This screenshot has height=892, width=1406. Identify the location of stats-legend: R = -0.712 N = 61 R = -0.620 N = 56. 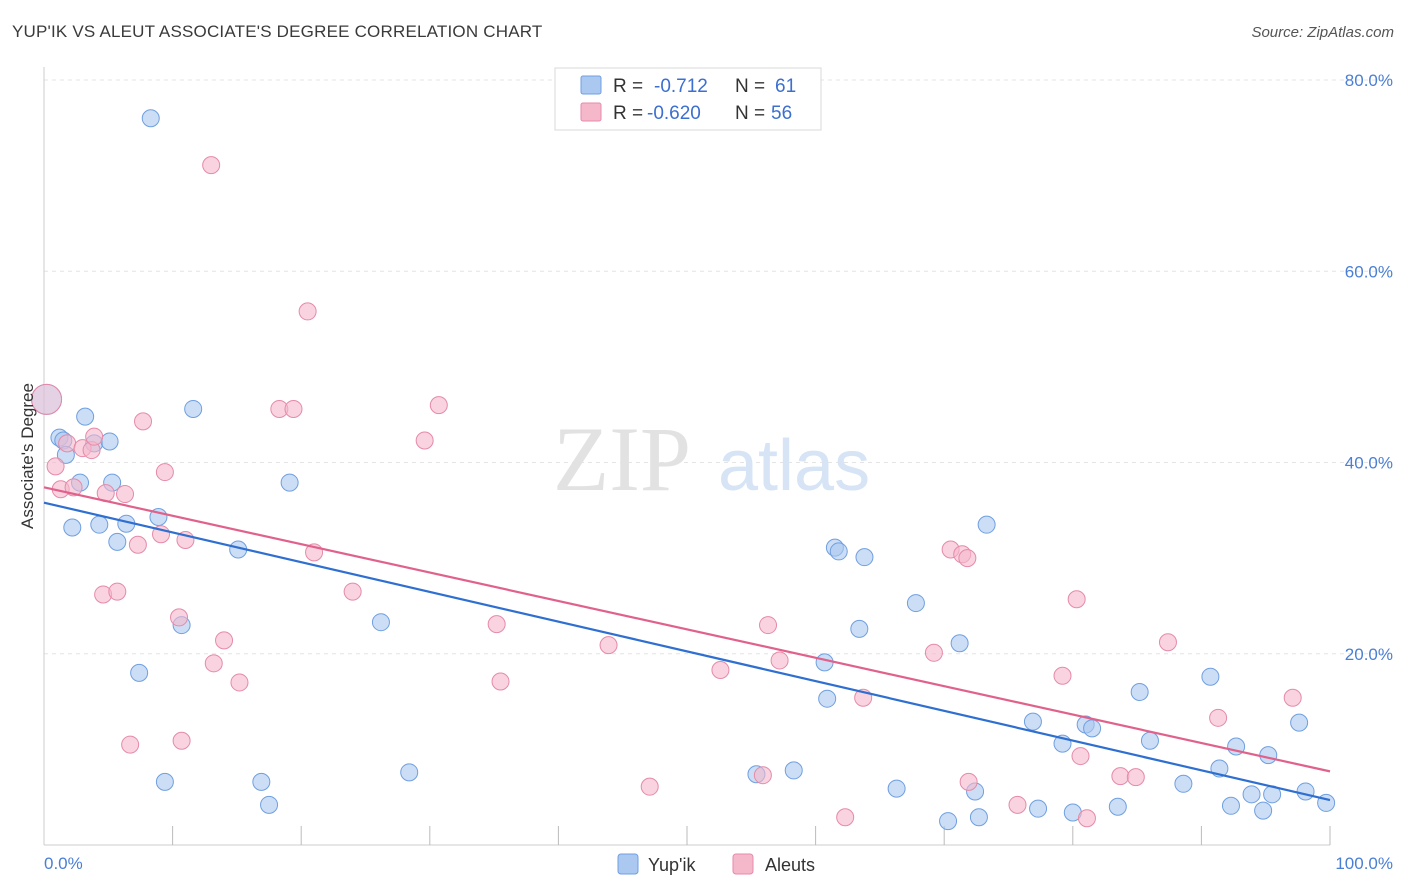
(688, 99).